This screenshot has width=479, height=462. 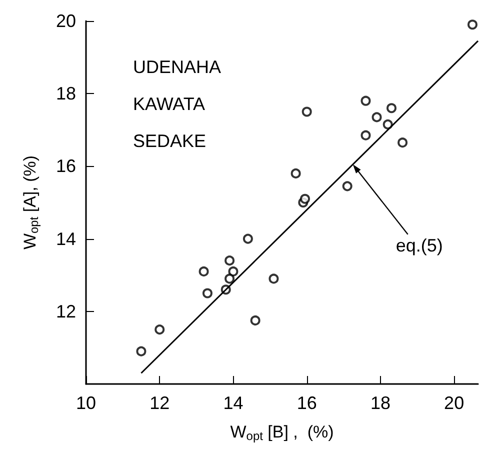 I want to click on y-tick-label: 12, so click(x=66, y=311).